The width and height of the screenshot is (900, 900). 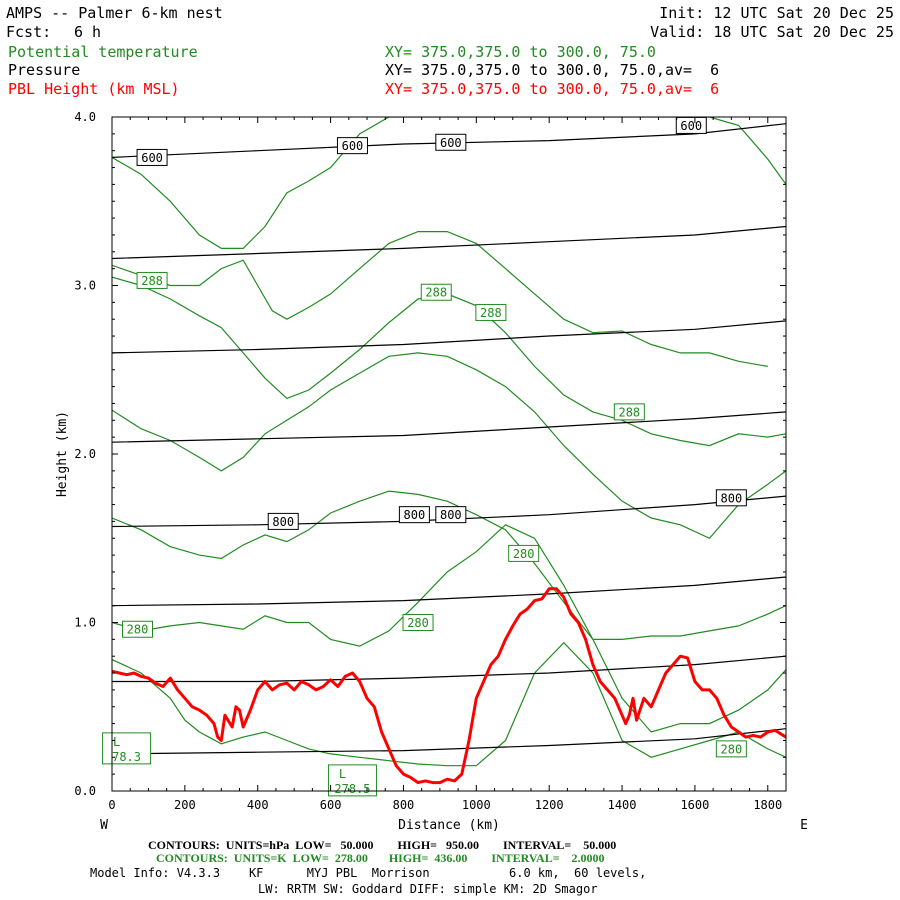 I want to click on x-tick-label: 1200, so click(x=549, y=805).